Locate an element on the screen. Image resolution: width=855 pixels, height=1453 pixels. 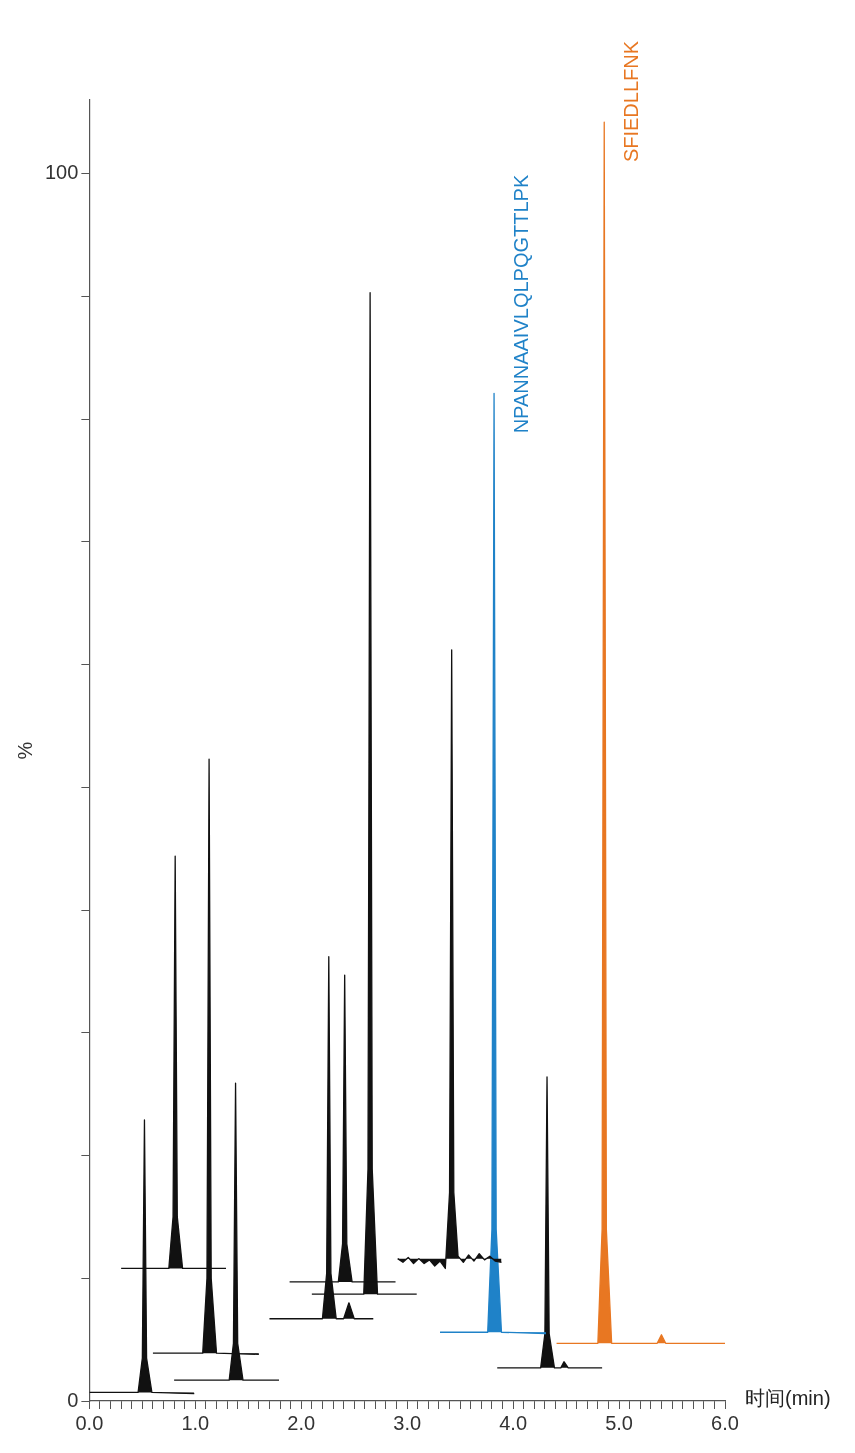
x-tick-label: 5.0 is located at coordinates (619, 1422).